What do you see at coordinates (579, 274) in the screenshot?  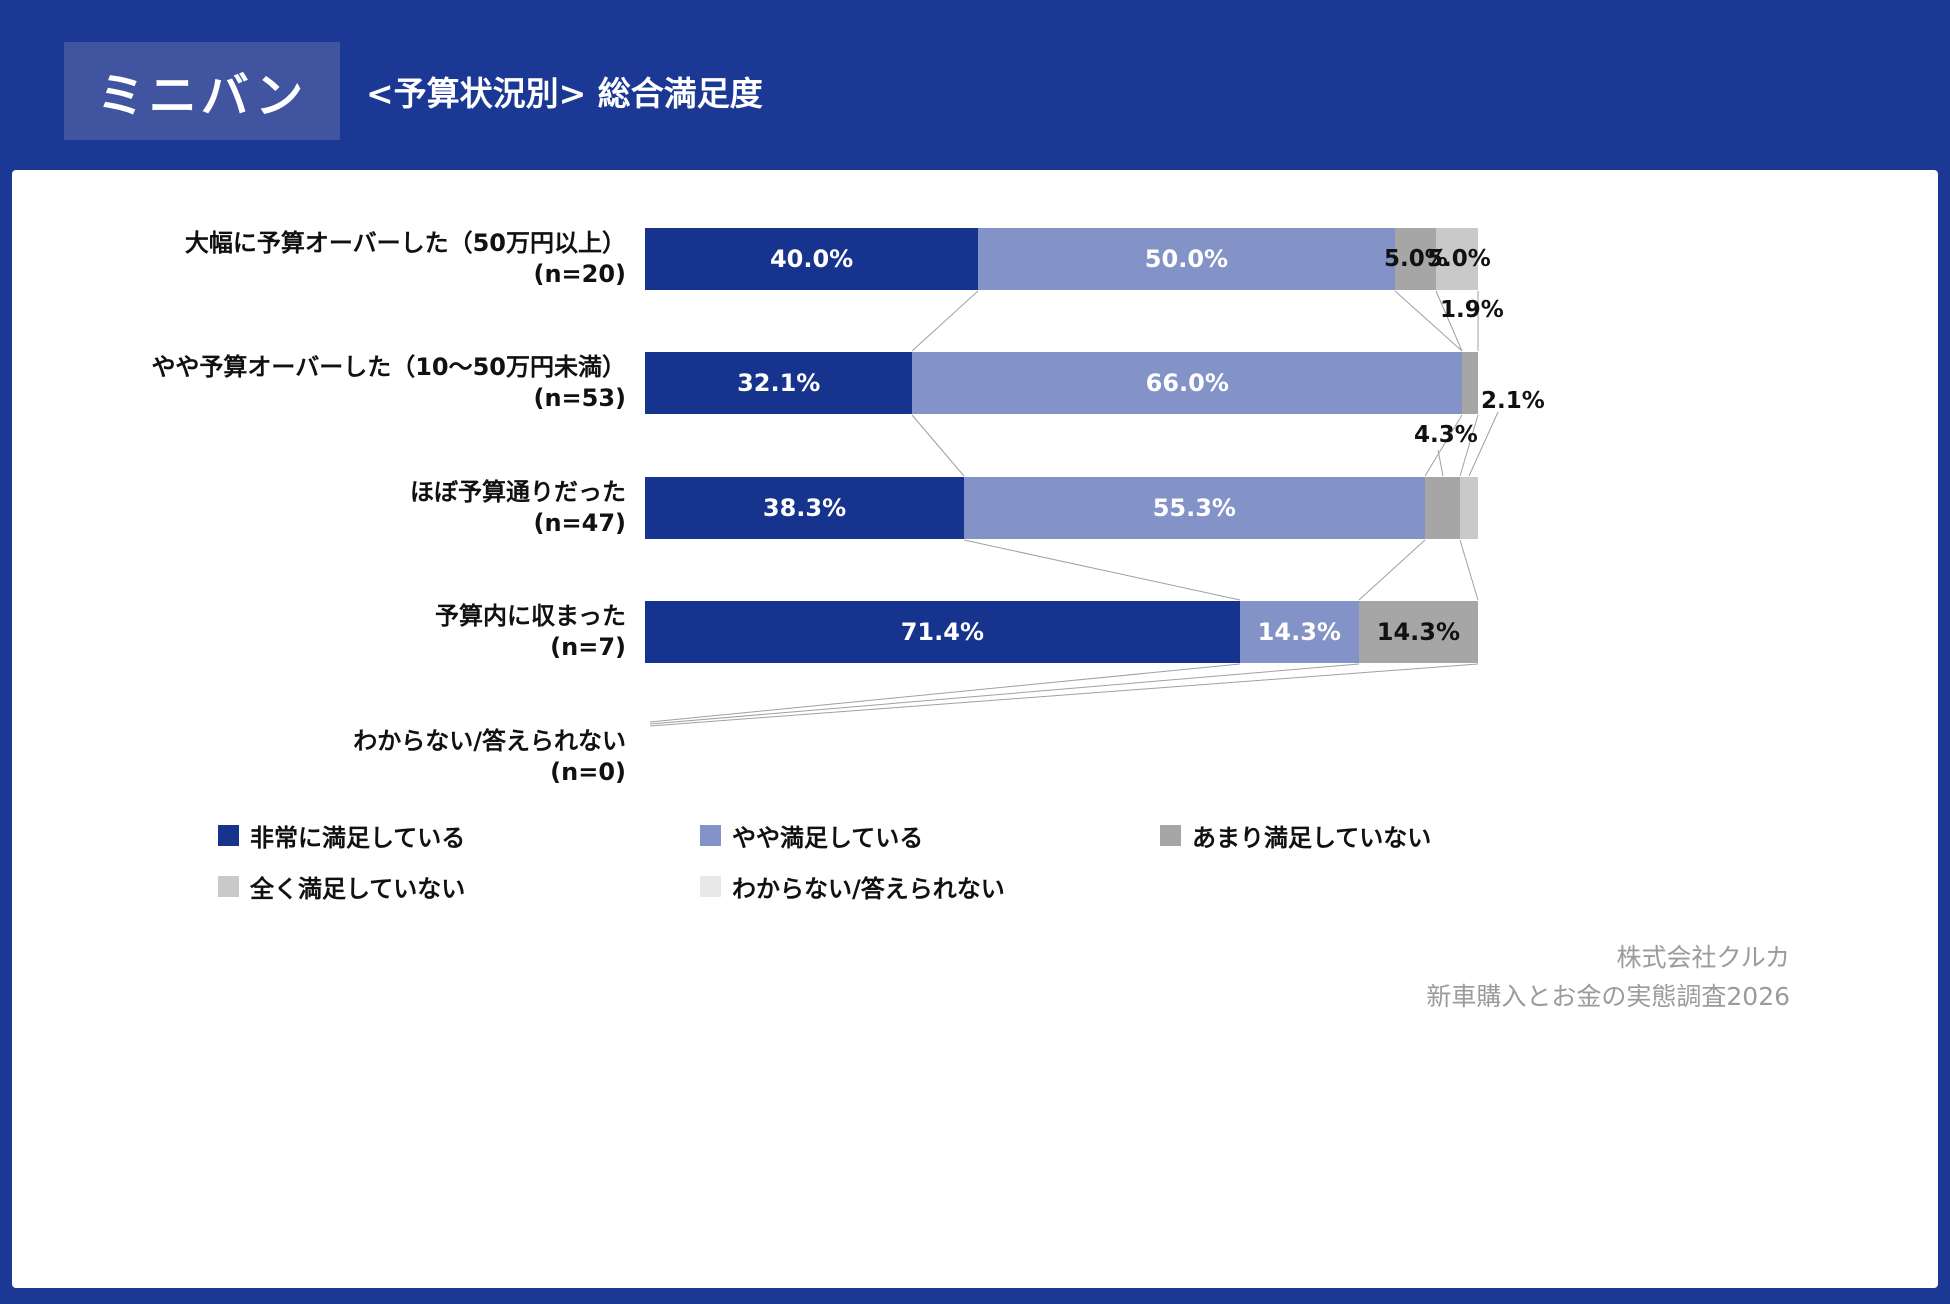 I see `category-n: (n=20)` at bounding box center [579, 274].